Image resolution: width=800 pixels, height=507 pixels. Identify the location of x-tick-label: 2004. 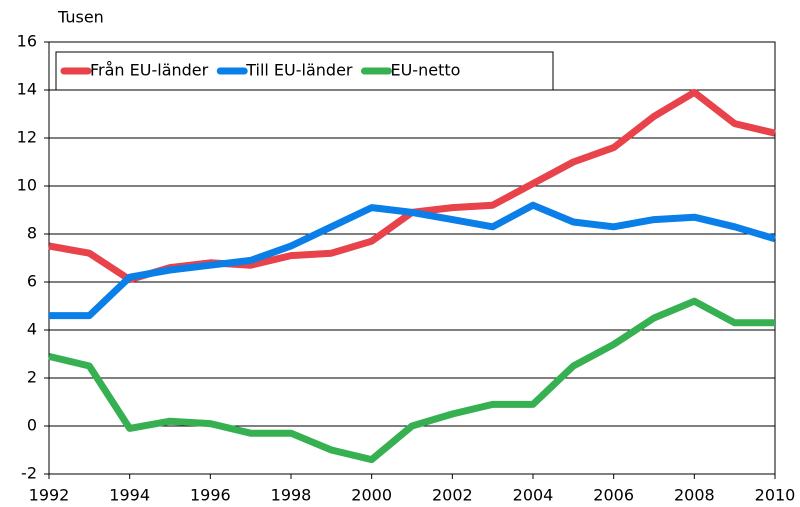
(533, 495).